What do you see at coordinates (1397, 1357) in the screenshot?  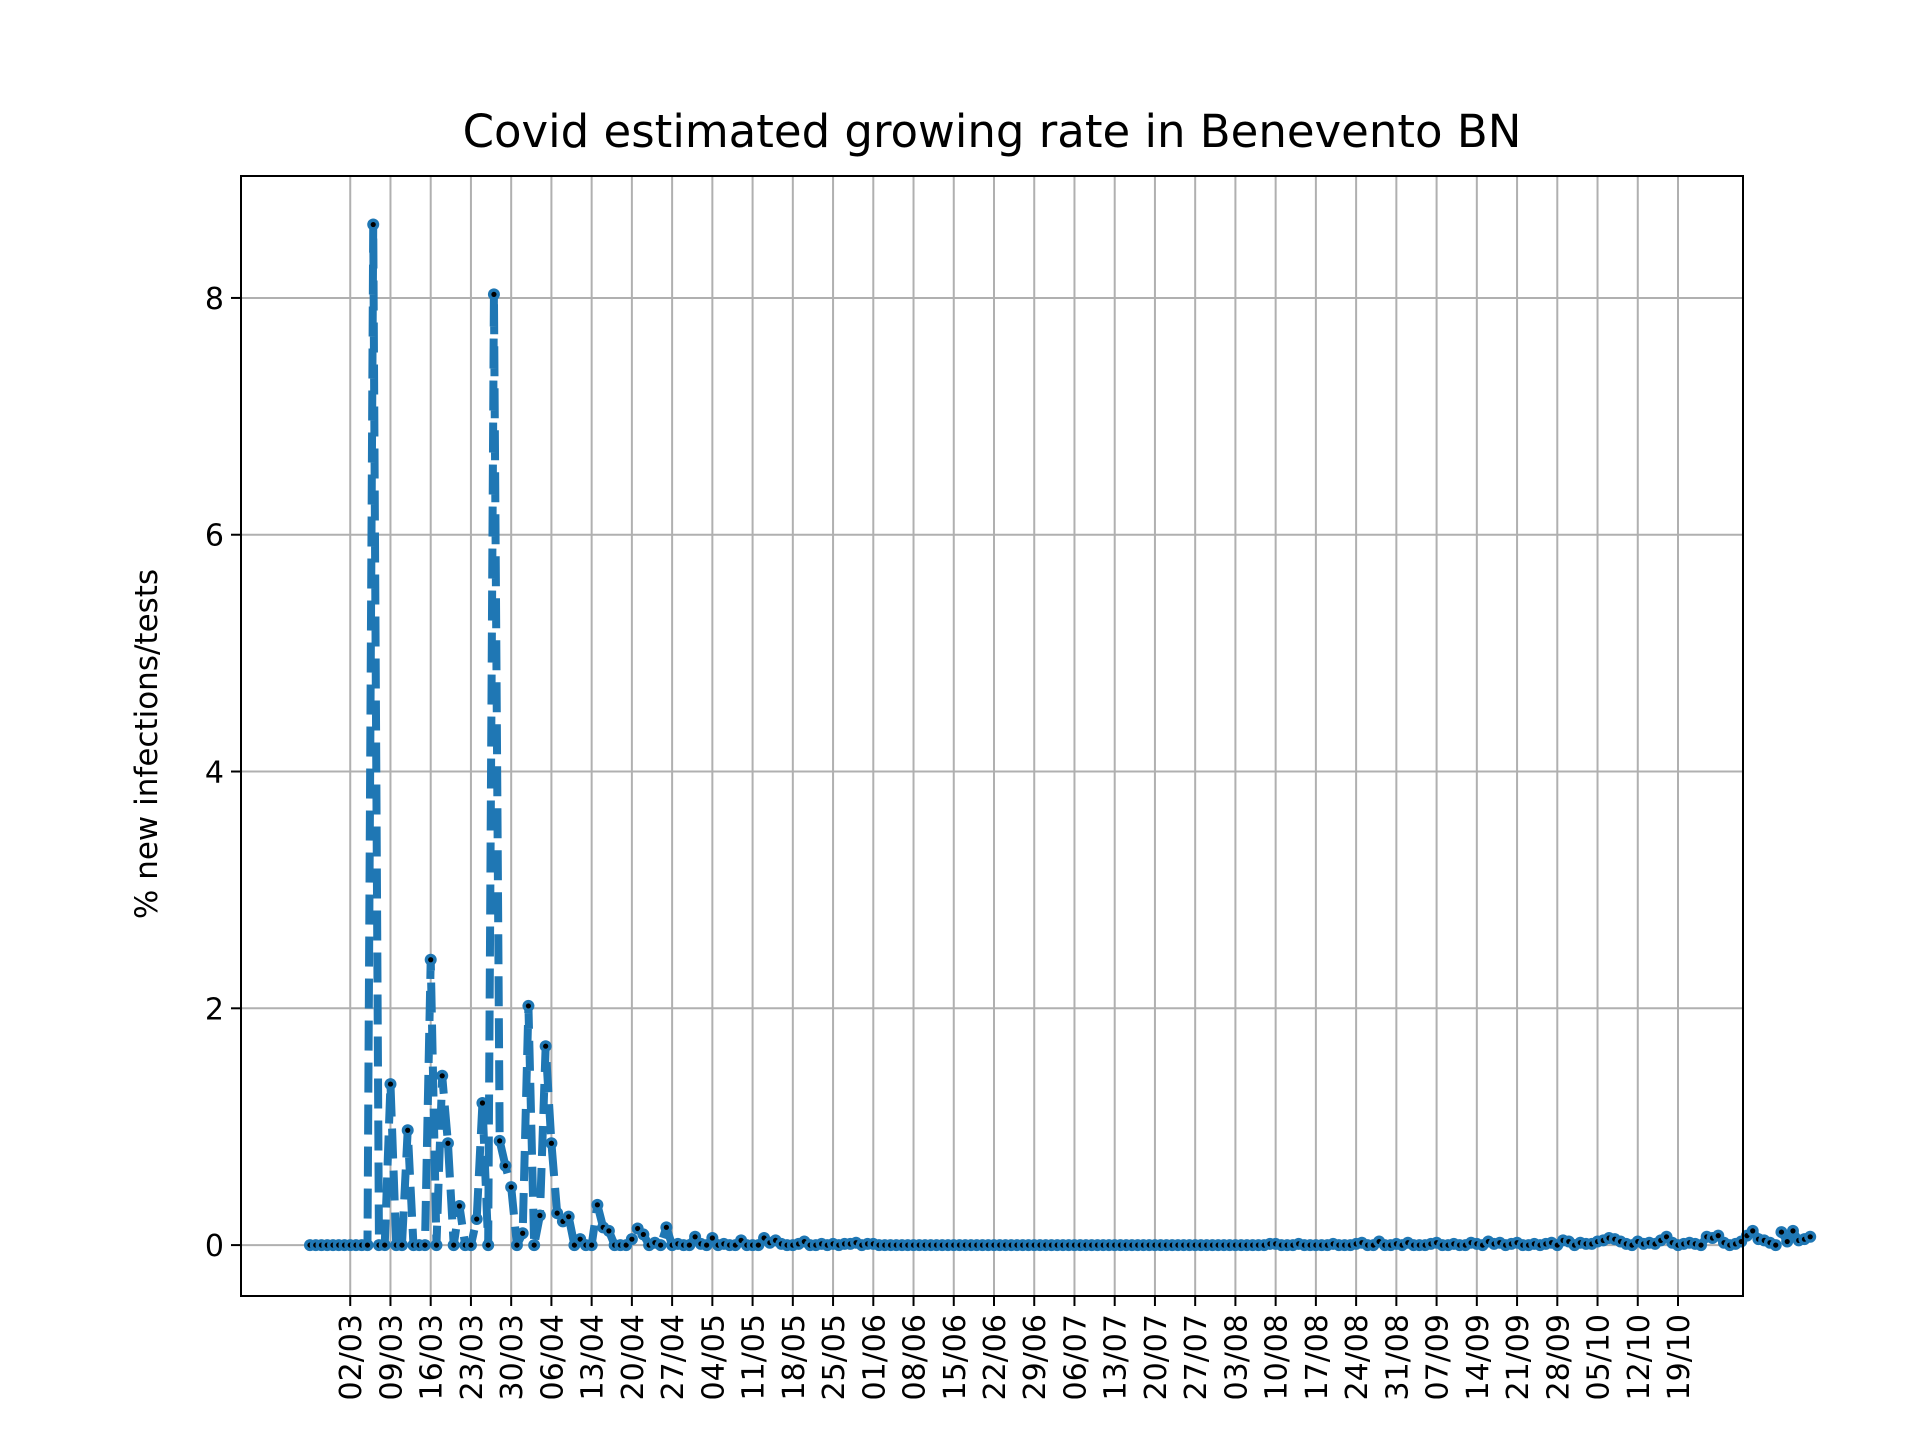 I see `x-tick-label: 31/08` at bounding box center [1397, 1357].